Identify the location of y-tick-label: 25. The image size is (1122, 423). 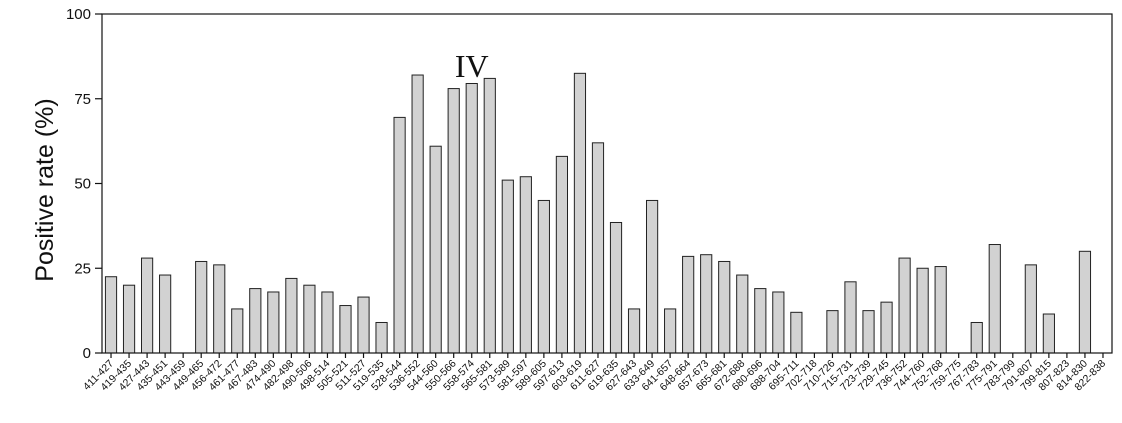
(82, 268).